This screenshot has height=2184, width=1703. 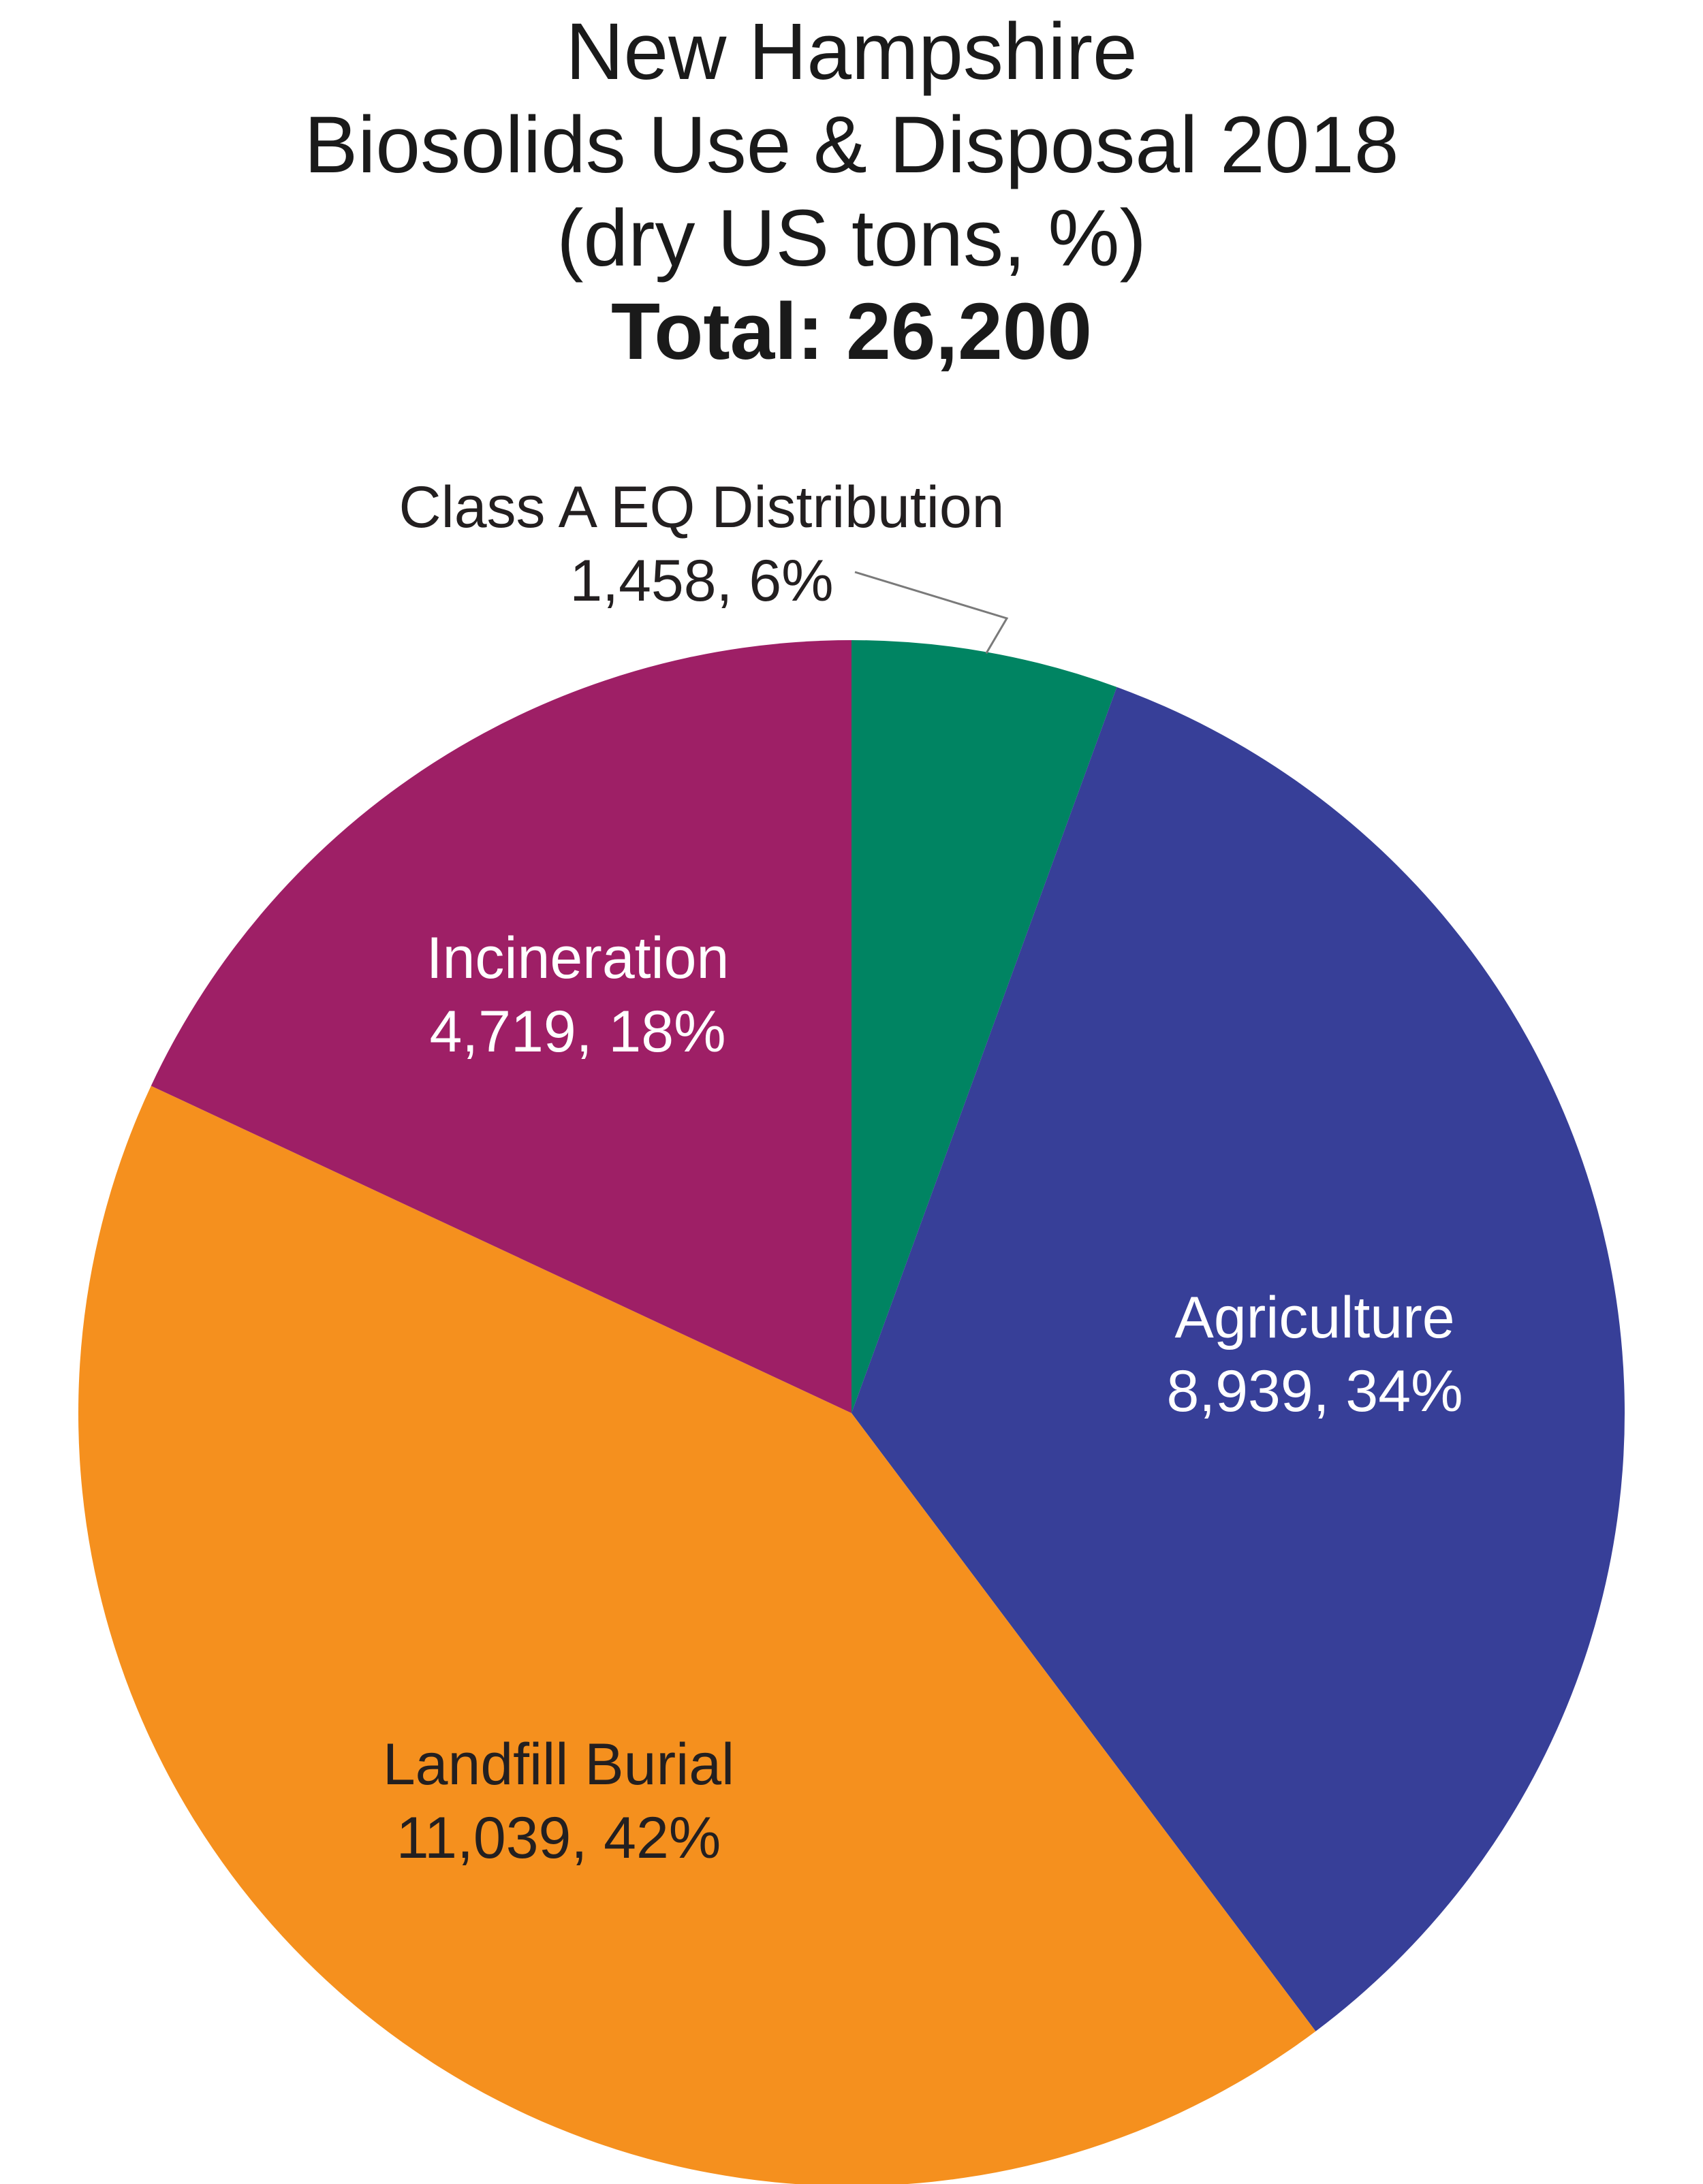 What do you see at coordinates (577, 1031) in the screenshot?
I see `slice-label-value: 4,719, 18%` at bounding box center [577, 1031].